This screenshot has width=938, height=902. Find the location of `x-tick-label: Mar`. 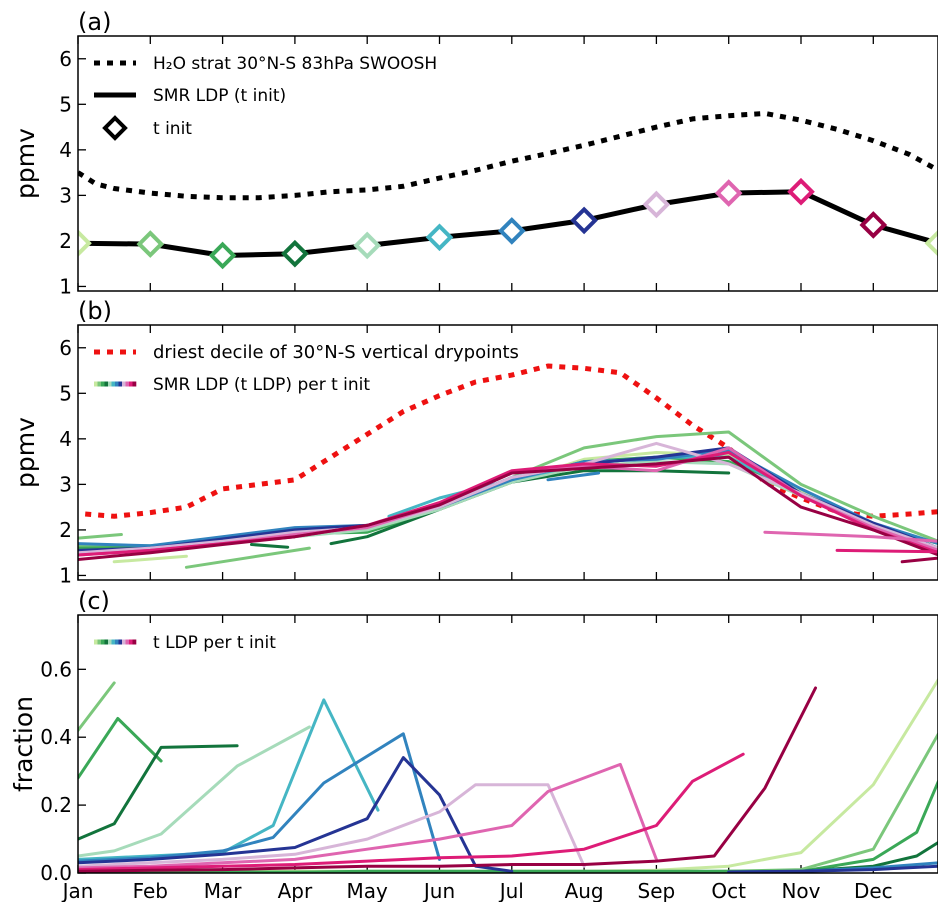

x-tick-label: Mar is located at coordinates (223, 890).